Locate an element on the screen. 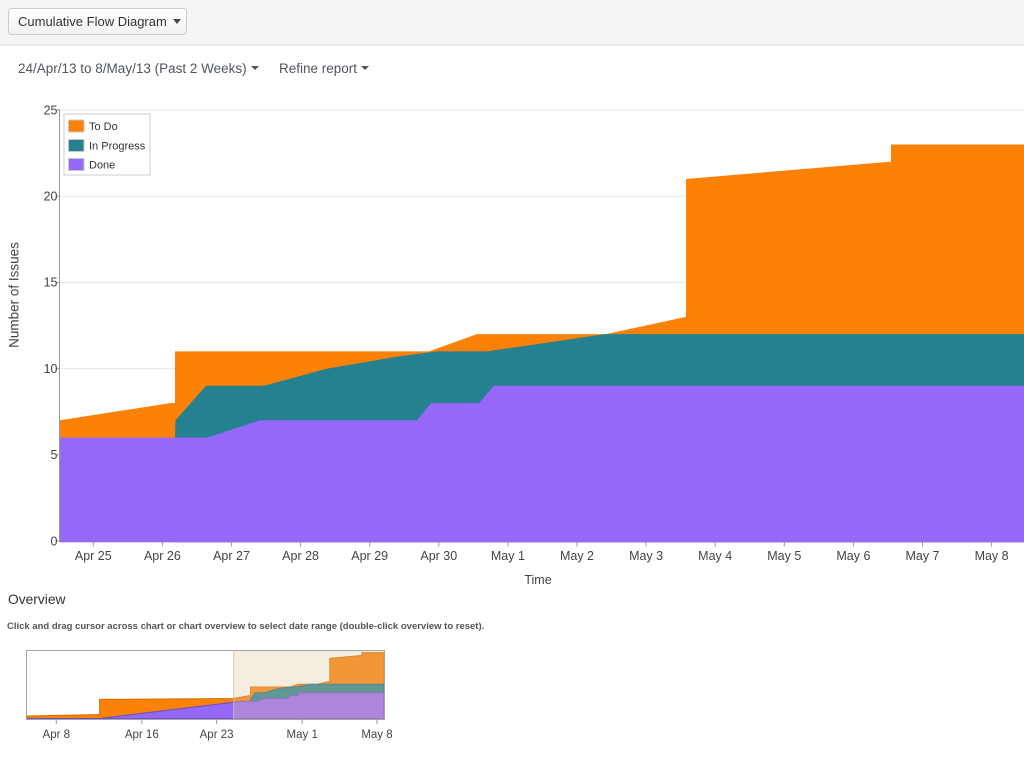  svg-text: Apr 27 is located at coordinates (231, 556).